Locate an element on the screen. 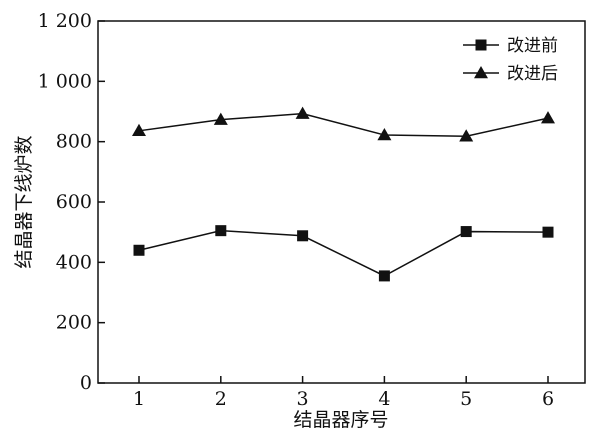 This screenshot has width=600, height=434. legend-item: 改进前 is located at coordinates (510, 46).